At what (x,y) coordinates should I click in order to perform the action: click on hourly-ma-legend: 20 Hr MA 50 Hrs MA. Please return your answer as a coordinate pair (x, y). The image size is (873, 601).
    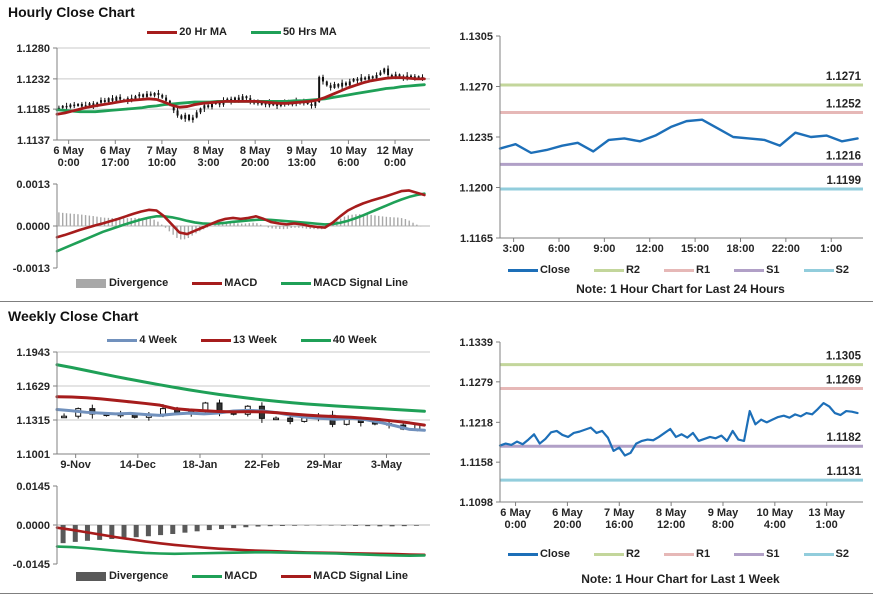
    Looking at the image, I should click on (218, 32).